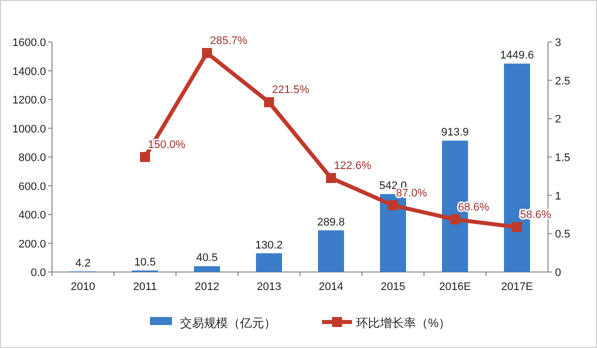  I want to click on y-tick-label: 600.0, so click(32, 186).